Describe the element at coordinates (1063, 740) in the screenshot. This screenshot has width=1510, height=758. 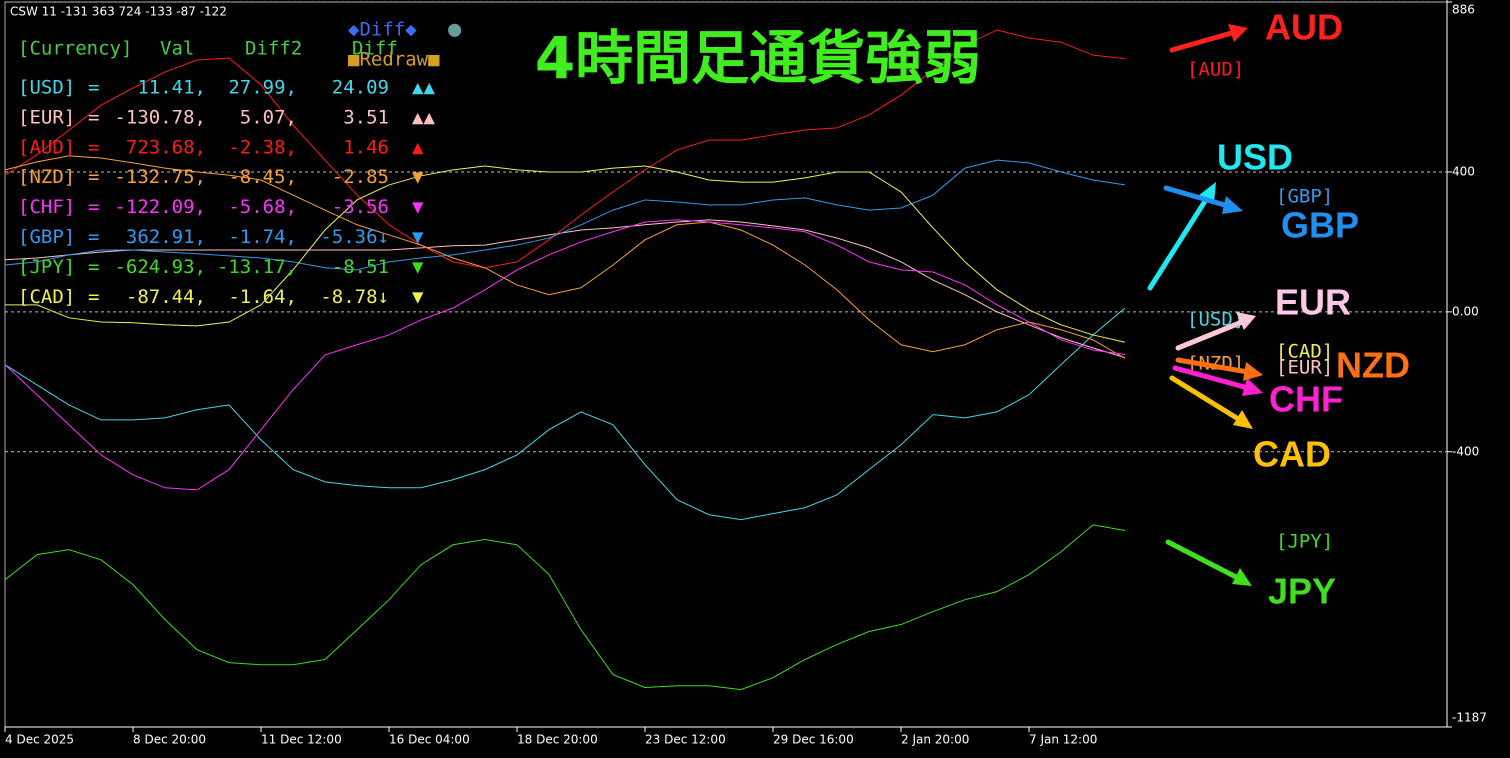
I see `x-tick-label: 7 Jan 12:00` at that location.